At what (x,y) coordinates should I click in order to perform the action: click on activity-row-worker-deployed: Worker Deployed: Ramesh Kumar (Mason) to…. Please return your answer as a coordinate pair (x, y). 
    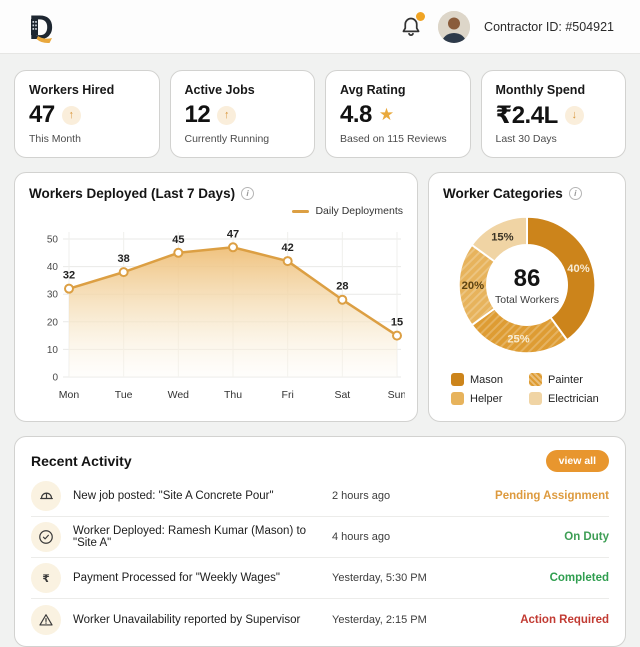
    Looking at the image, I should click on (320, 537).